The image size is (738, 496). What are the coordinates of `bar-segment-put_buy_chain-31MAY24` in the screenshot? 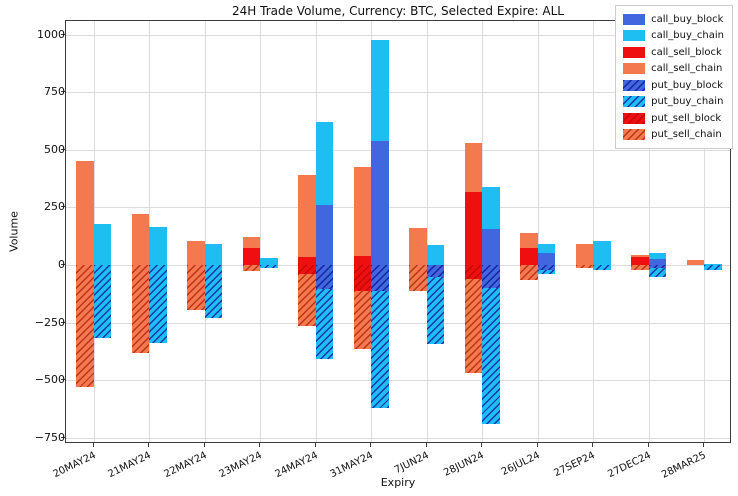 It's located at (380, 349).